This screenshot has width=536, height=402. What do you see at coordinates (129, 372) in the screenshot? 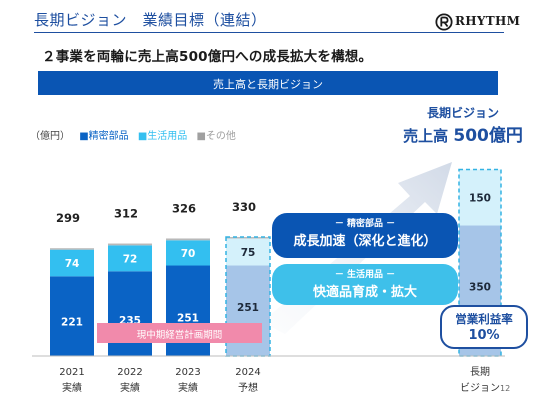
I see `tick-label-year: 2022` at bounding box center [129, 372].